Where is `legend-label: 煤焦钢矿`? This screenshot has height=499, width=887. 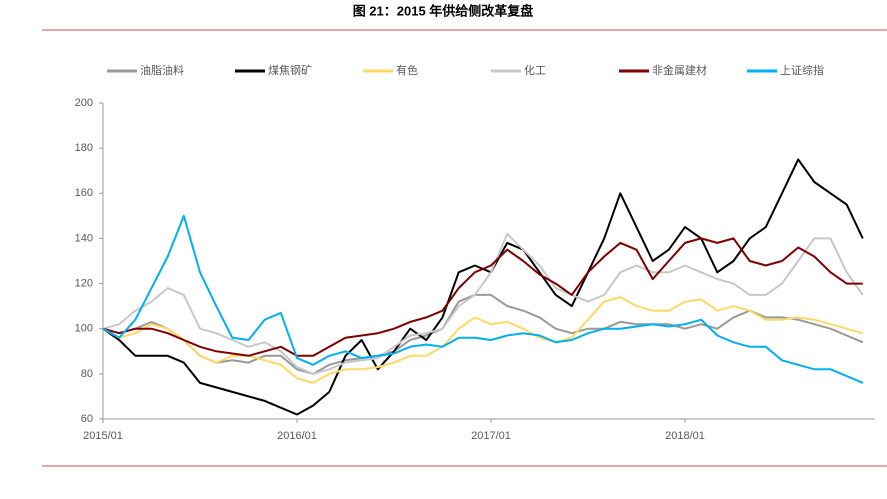 legend-label: 煤焦钢矿 is located at coordinates (290, 70).